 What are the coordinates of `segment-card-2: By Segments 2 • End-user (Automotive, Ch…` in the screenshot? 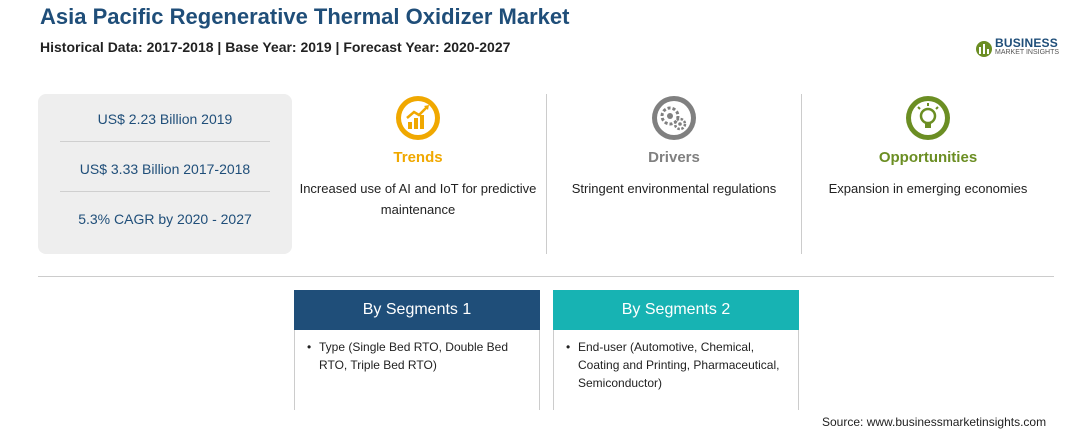 It's located at (676, 350).